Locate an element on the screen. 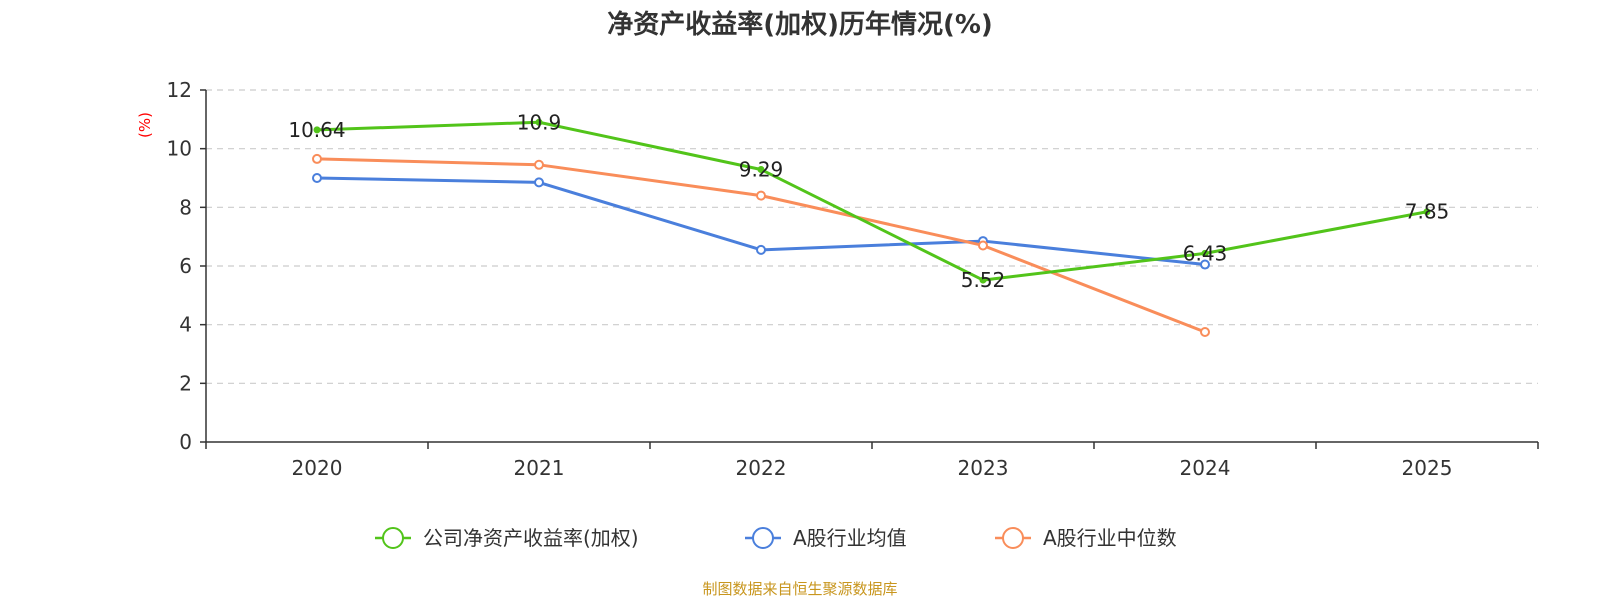 The width and height of the screenshot is (1600, 600). y-tick-label: 8 is located at coordinates (185, 207).